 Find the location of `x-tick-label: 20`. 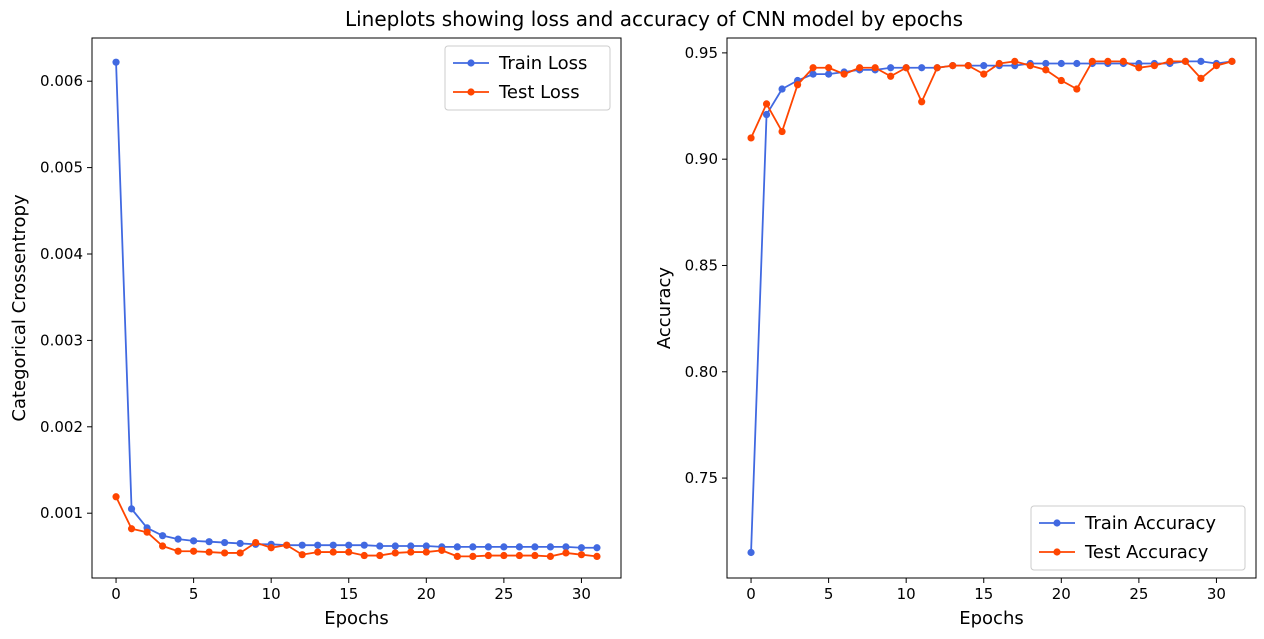

x-tick-label: 20 is located at coordinates (426, 594).